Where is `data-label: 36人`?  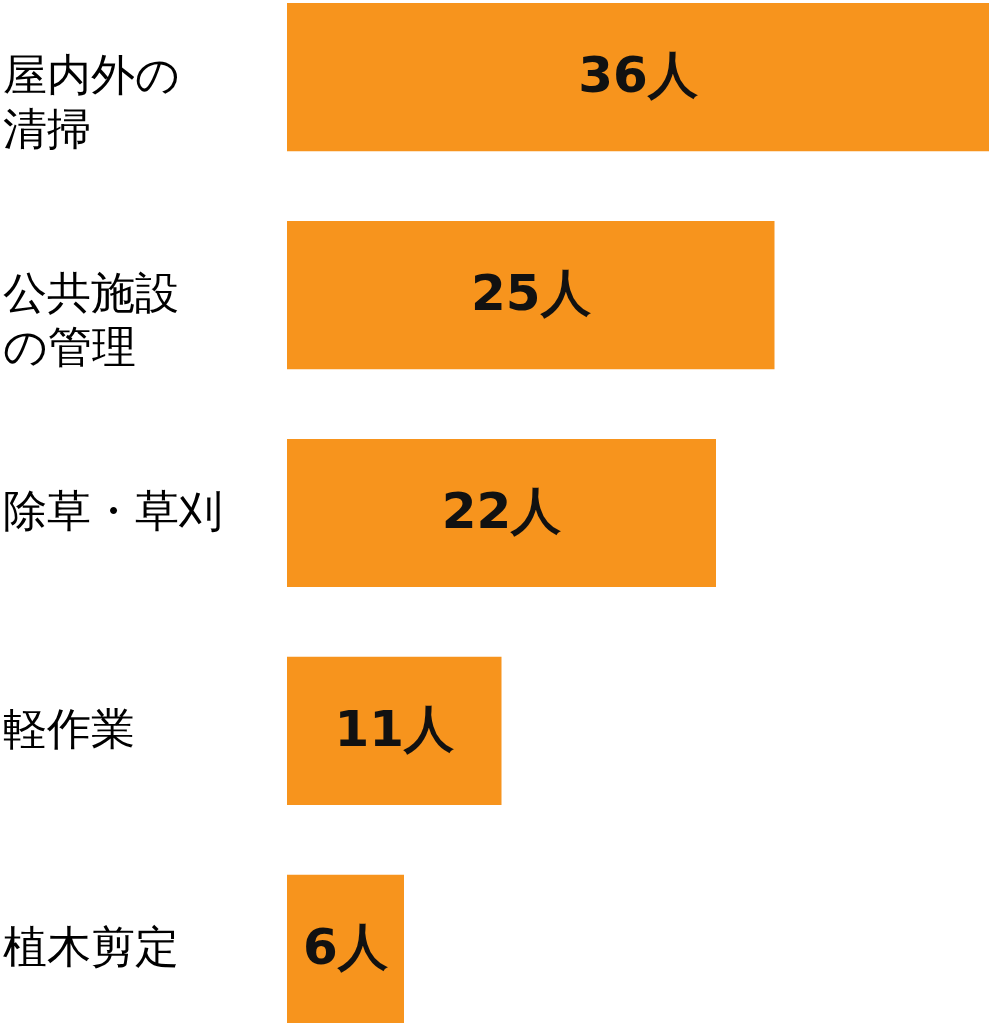 data-label: 36人 is located at coordinates (638, 75).